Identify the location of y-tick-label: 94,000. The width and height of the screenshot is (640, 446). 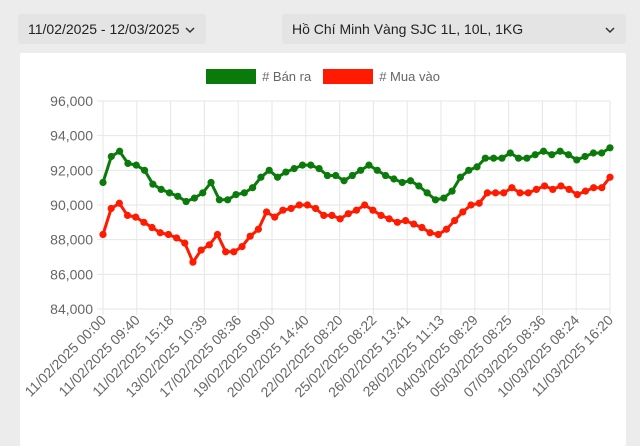
(71, 136).